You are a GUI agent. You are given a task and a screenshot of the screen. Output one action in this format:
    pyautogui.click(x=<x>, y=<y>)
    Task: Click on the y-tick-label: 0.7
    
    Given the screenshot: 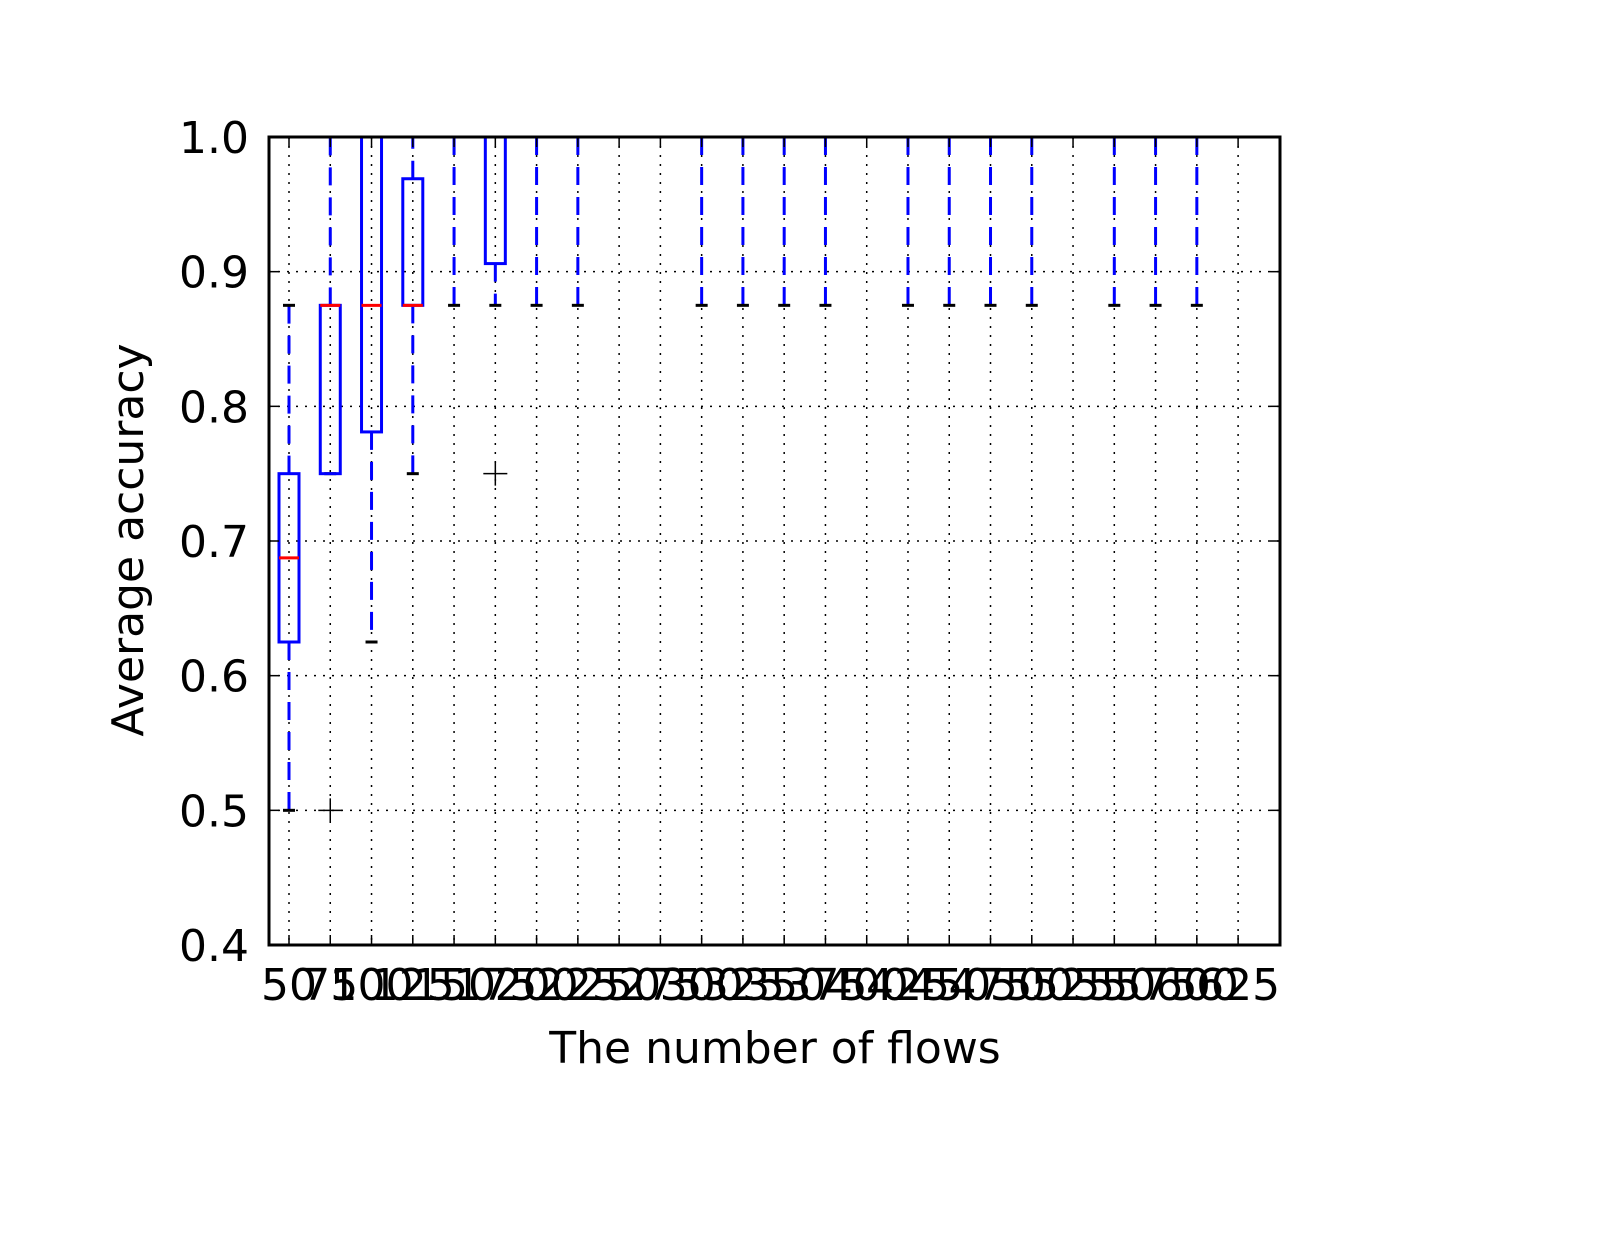 What is the action you would take?
    pyautogui.click(x=214, y=542)
    